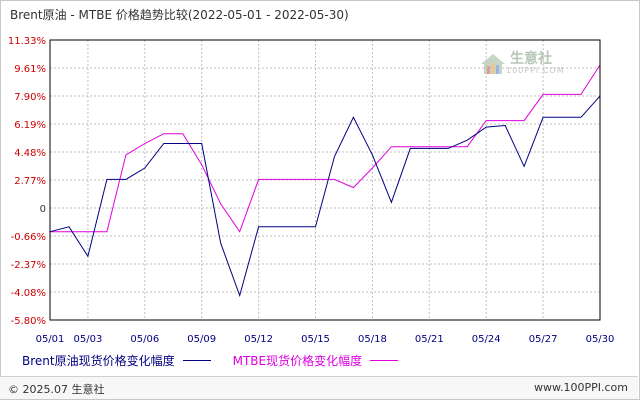  Describe the element at coordinates (196, 360) in the screenshot. I see `legend-swatch-brent` at that location.